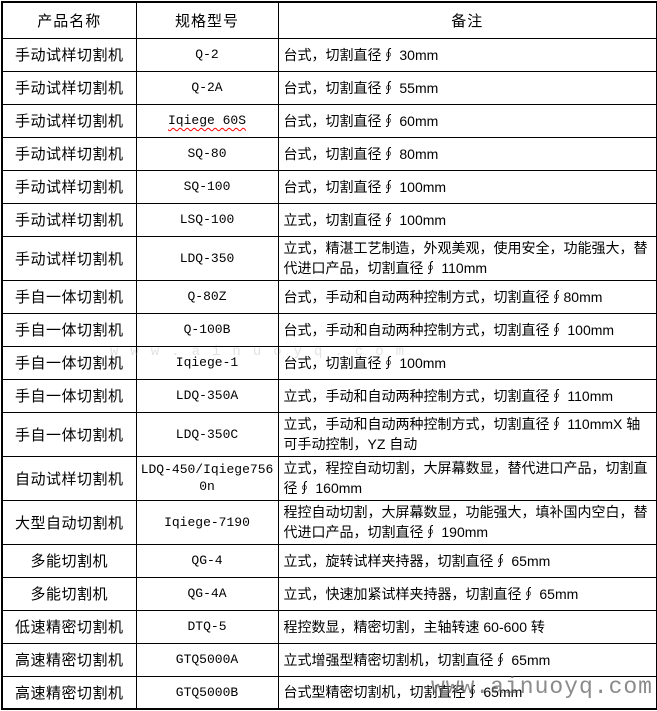 This screenshot has width=657, height=711. What do you see at coordinates (207, 219) in the screenshot?
I see `model-cell: LSQ-100` at bounding box center [207, 219].